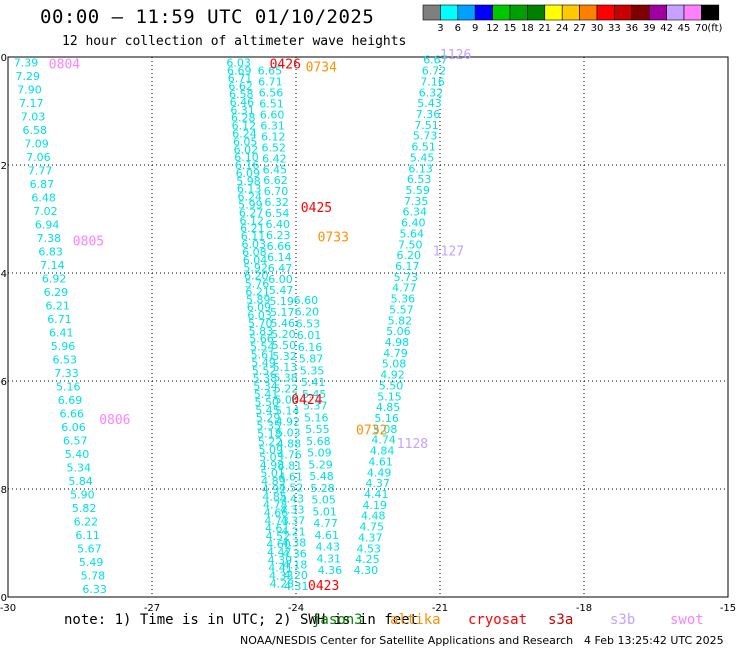 The width and height of the screenshot is (740, 650). What do you see at coordinates (337, 620) in the screenshot?
I see `satellite-name: jason3` at bounding box center [337, 620].